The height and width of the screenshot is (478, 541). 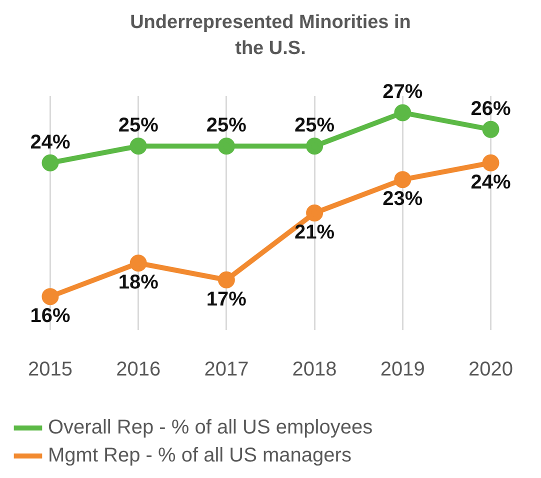 What do you see at coordinates (50, 316) in the screenshot?
I see `data-label: 16%` at bounding box center [50, 316].